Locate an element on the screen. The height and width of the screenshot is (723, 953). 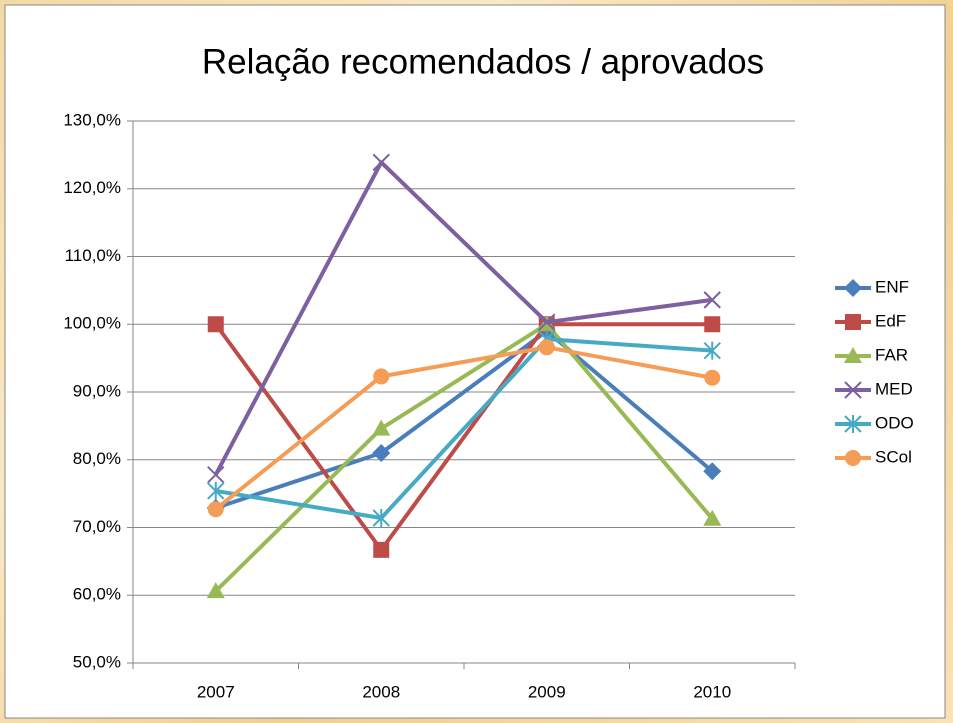
y-tick-label: 130,0% is located at coordinates (92, 119).